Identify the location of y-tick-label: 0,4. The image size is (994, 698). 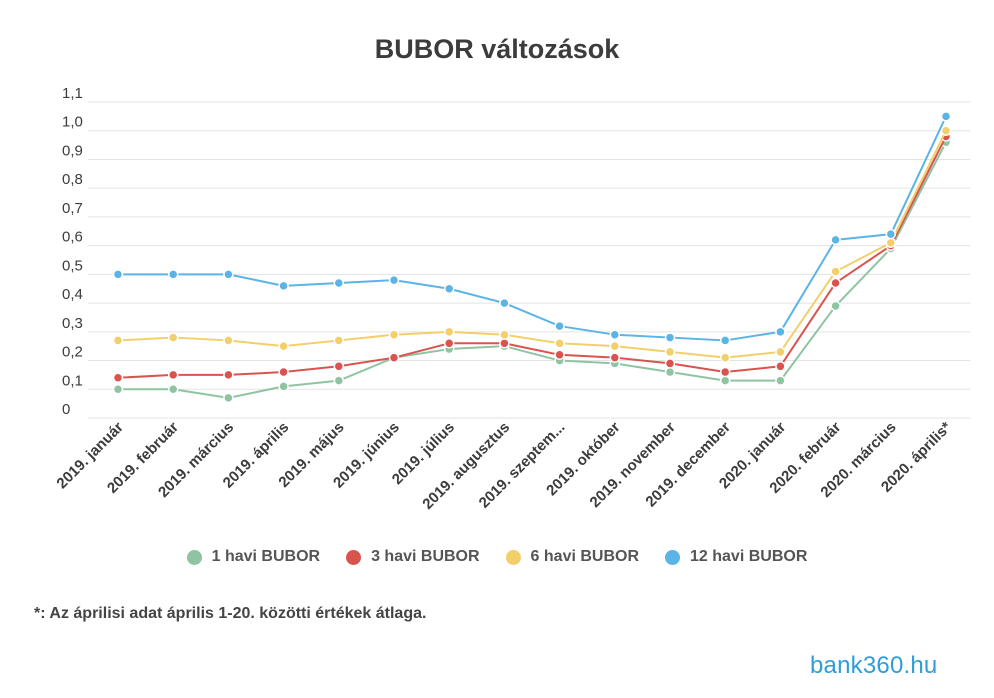
(72, 294).